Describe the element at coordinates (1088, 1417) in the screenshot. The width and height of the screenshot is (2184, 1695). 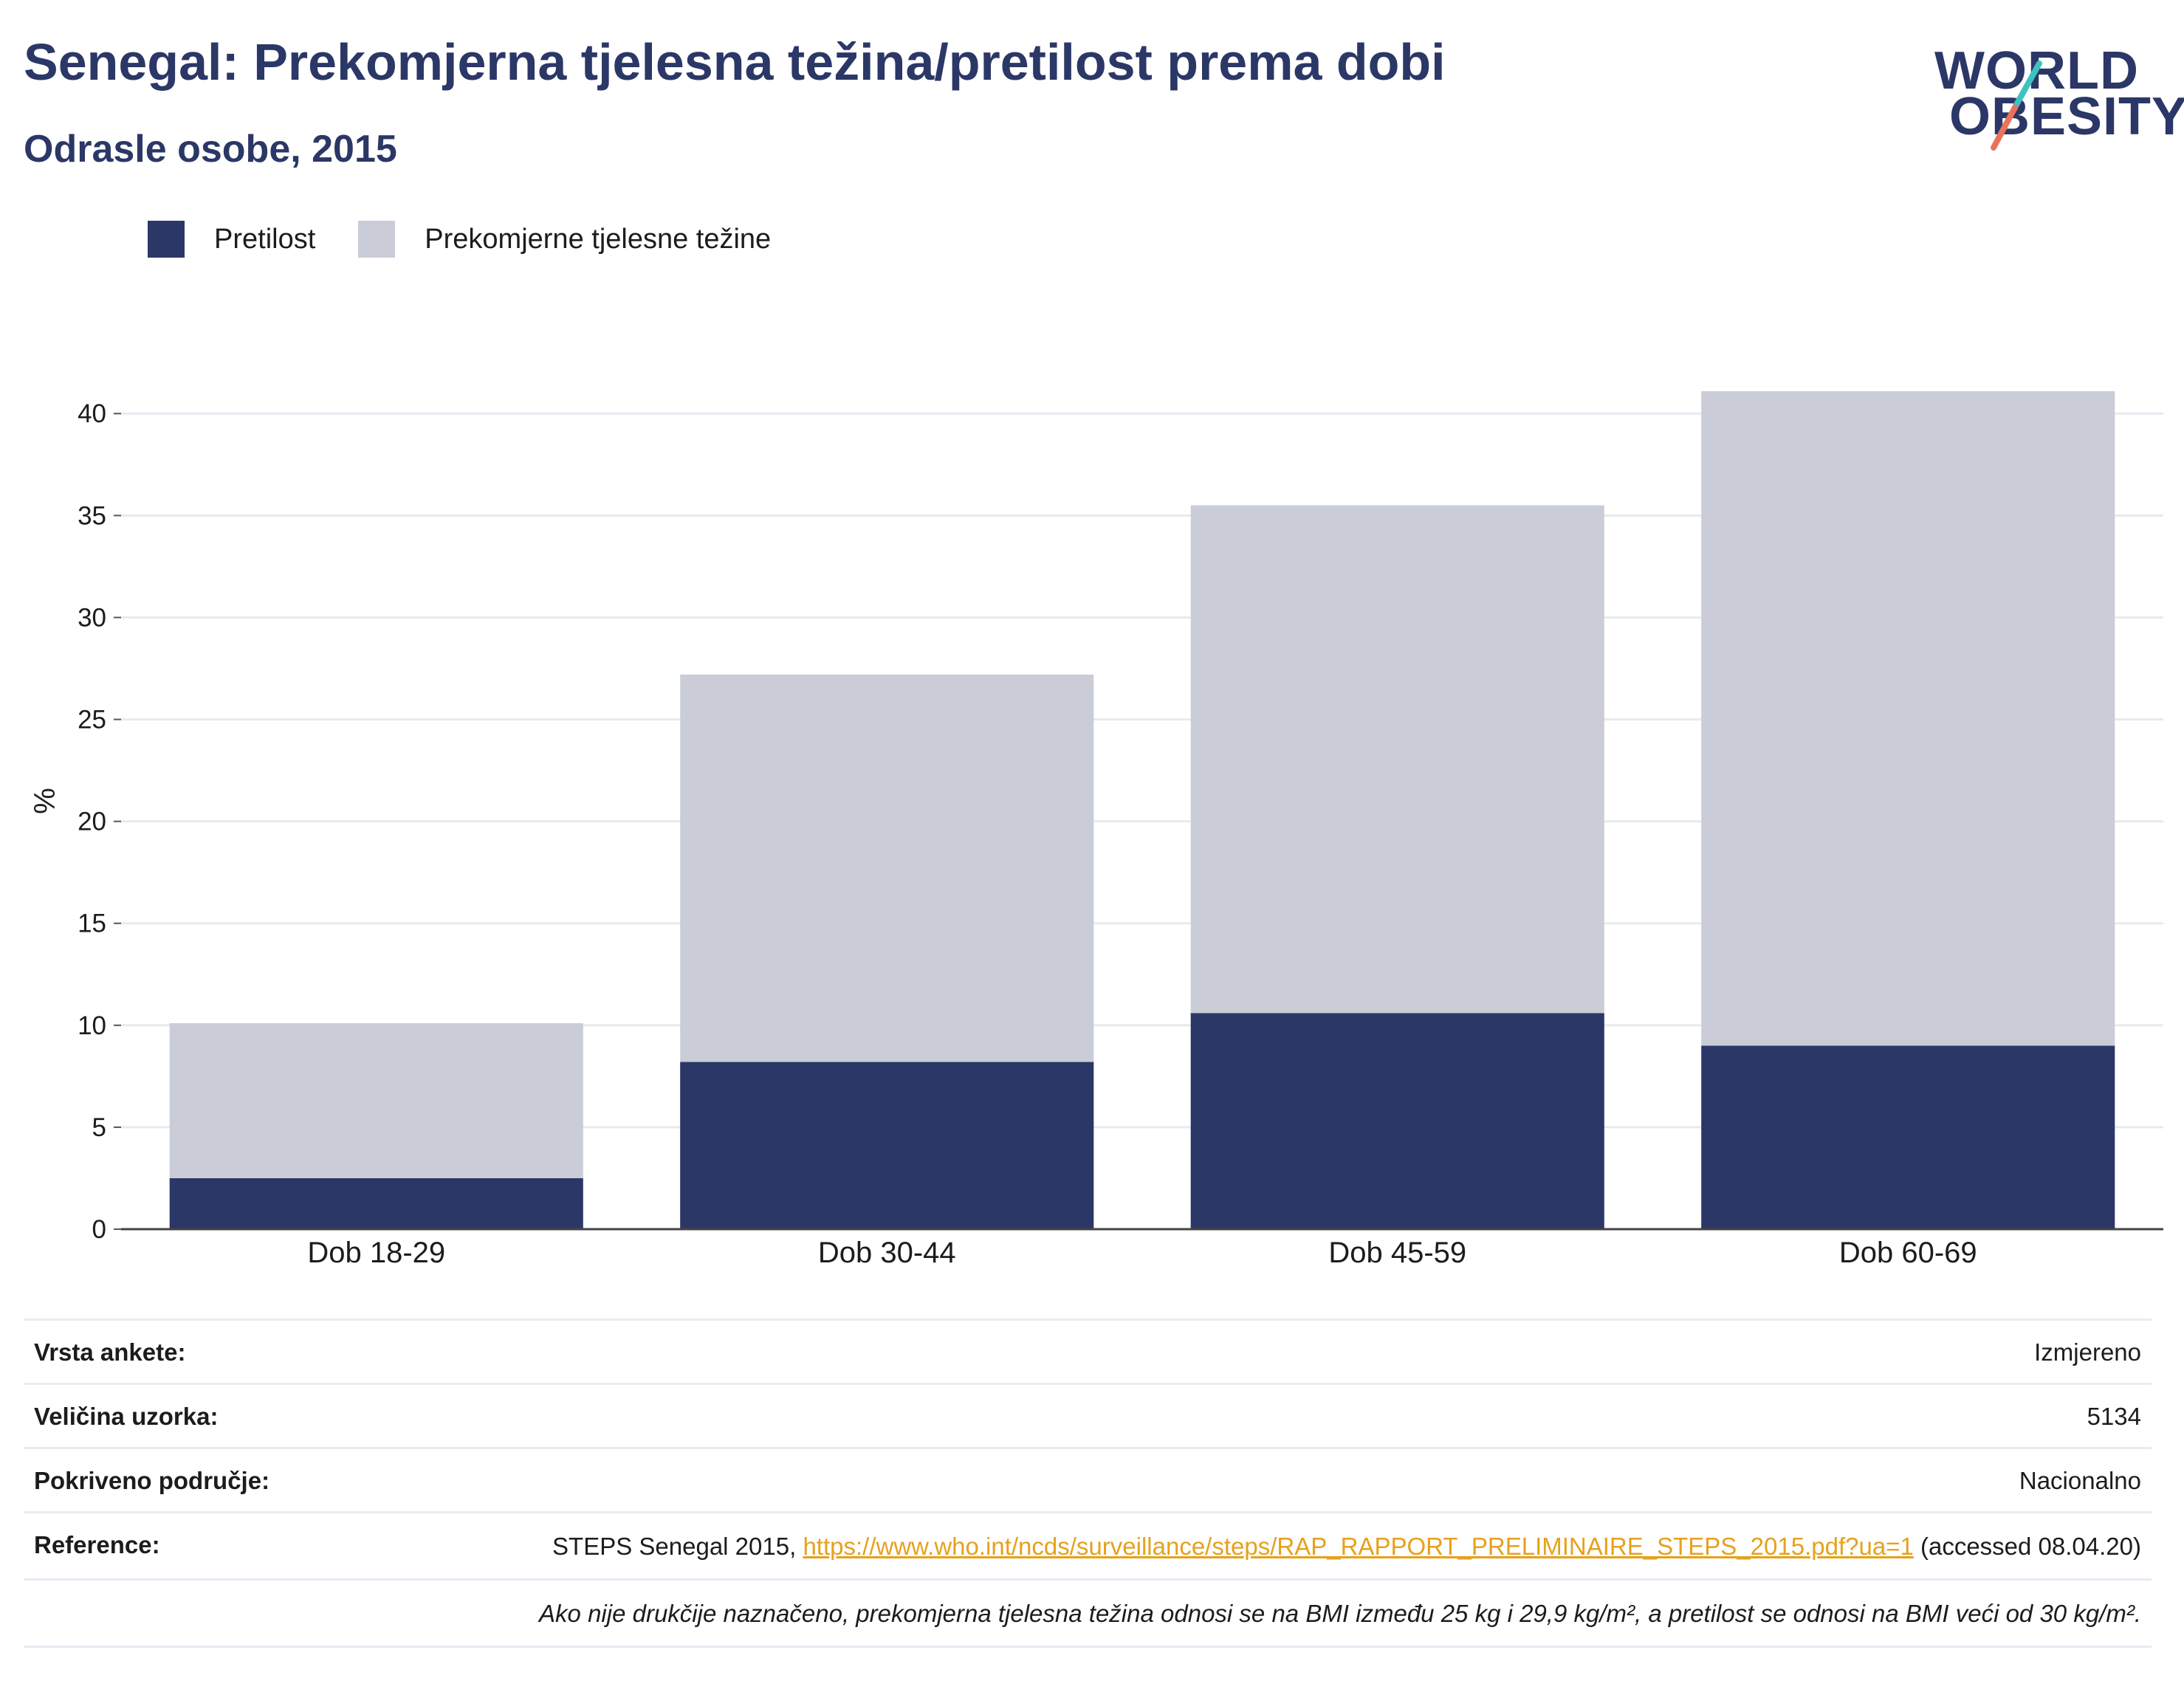
I see `info-row-sample-size: Veličina uzorka: 5134` at that location.